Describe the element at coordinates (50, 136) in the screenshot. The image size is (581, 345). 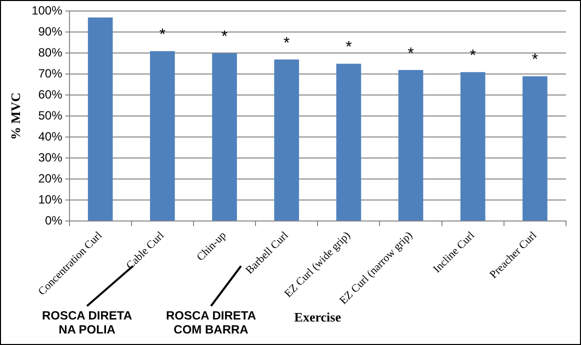
I see `y-tick-label: 40%` at that location.